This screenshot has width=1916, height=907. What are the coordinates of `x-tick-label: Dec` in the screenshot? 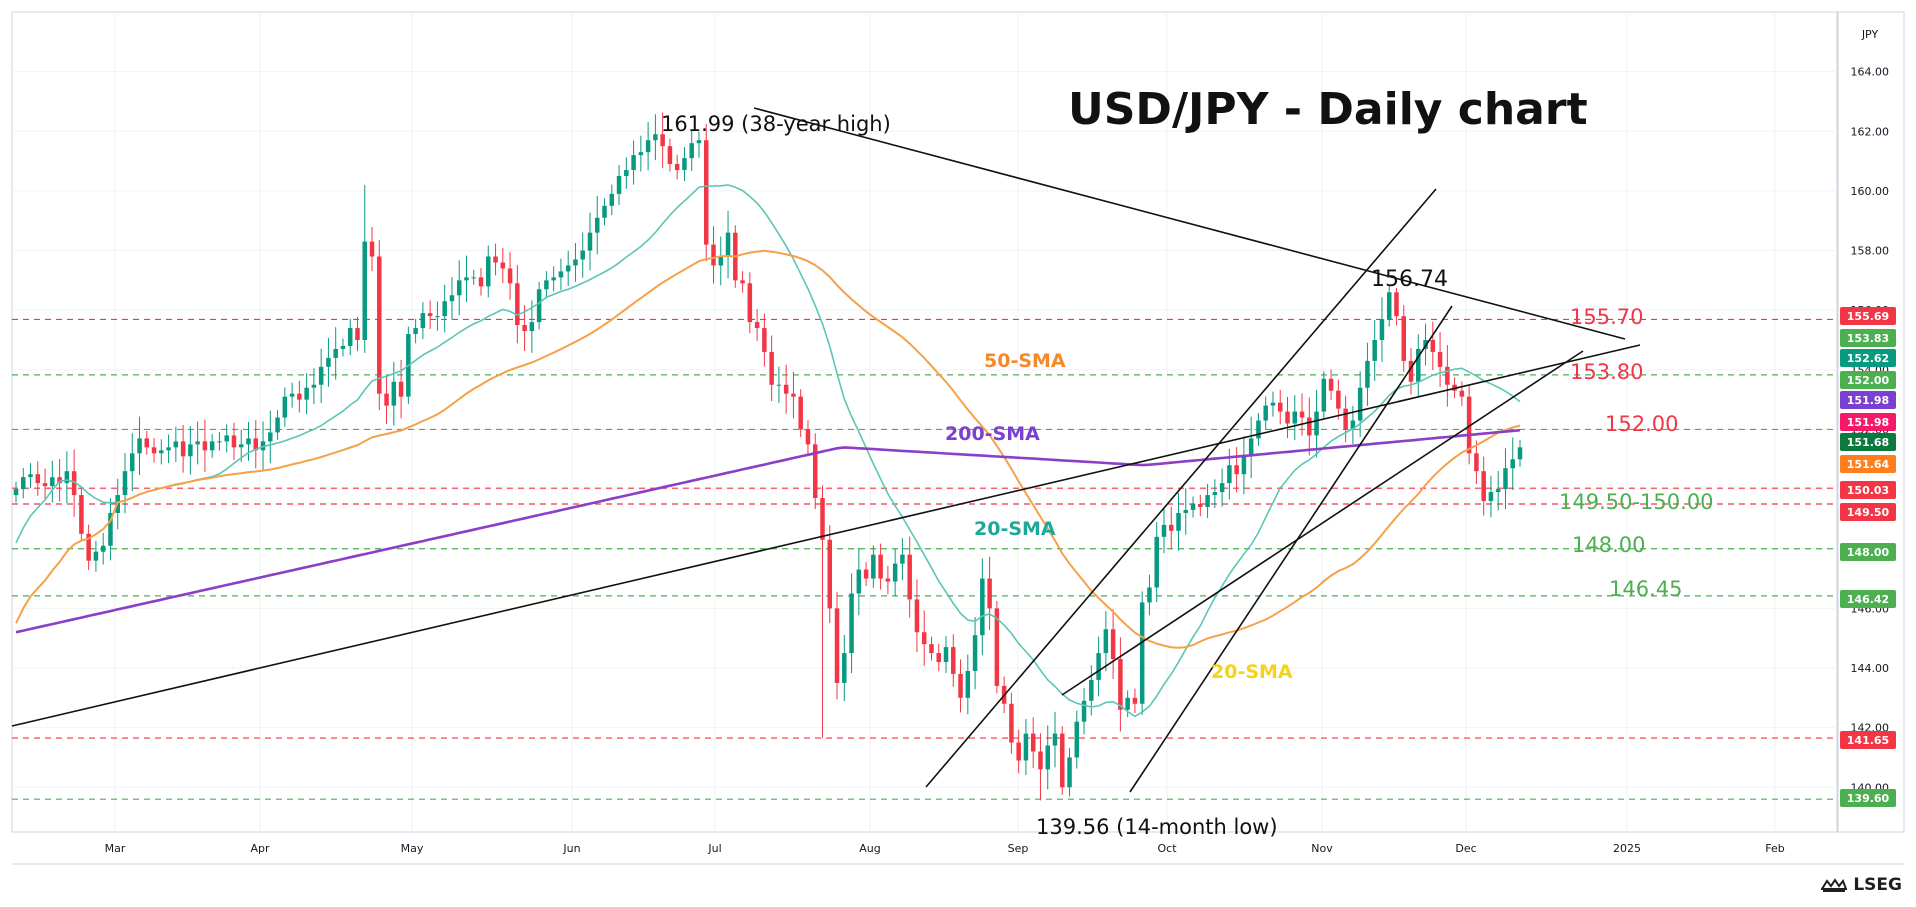 It's located at (1465, 848).